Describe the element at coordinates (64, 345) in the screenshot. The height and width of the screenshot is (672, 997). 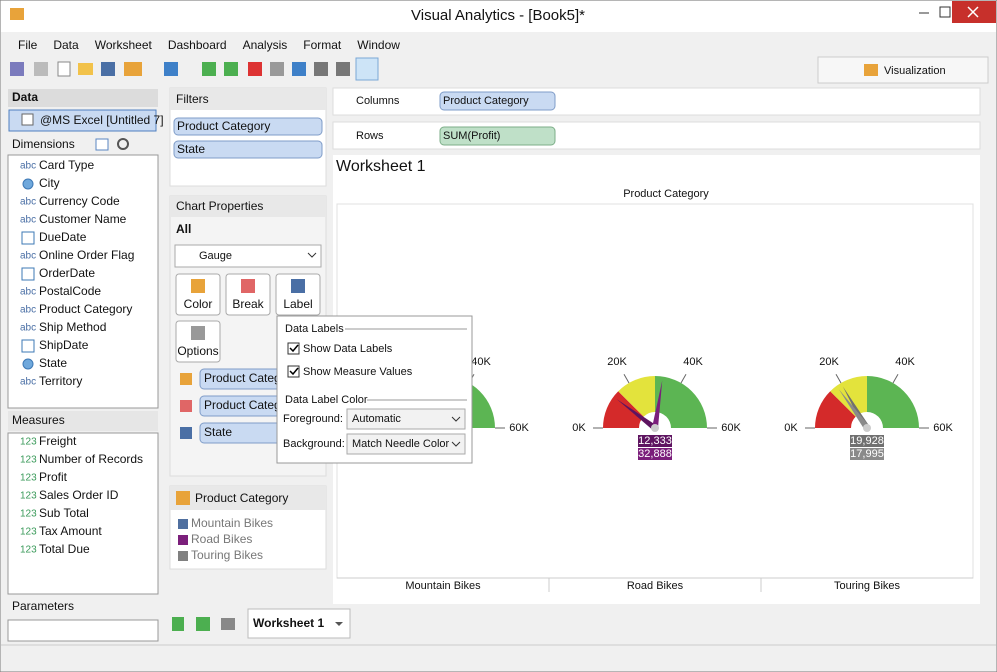
I see `field-name: ShipDate` at that location.